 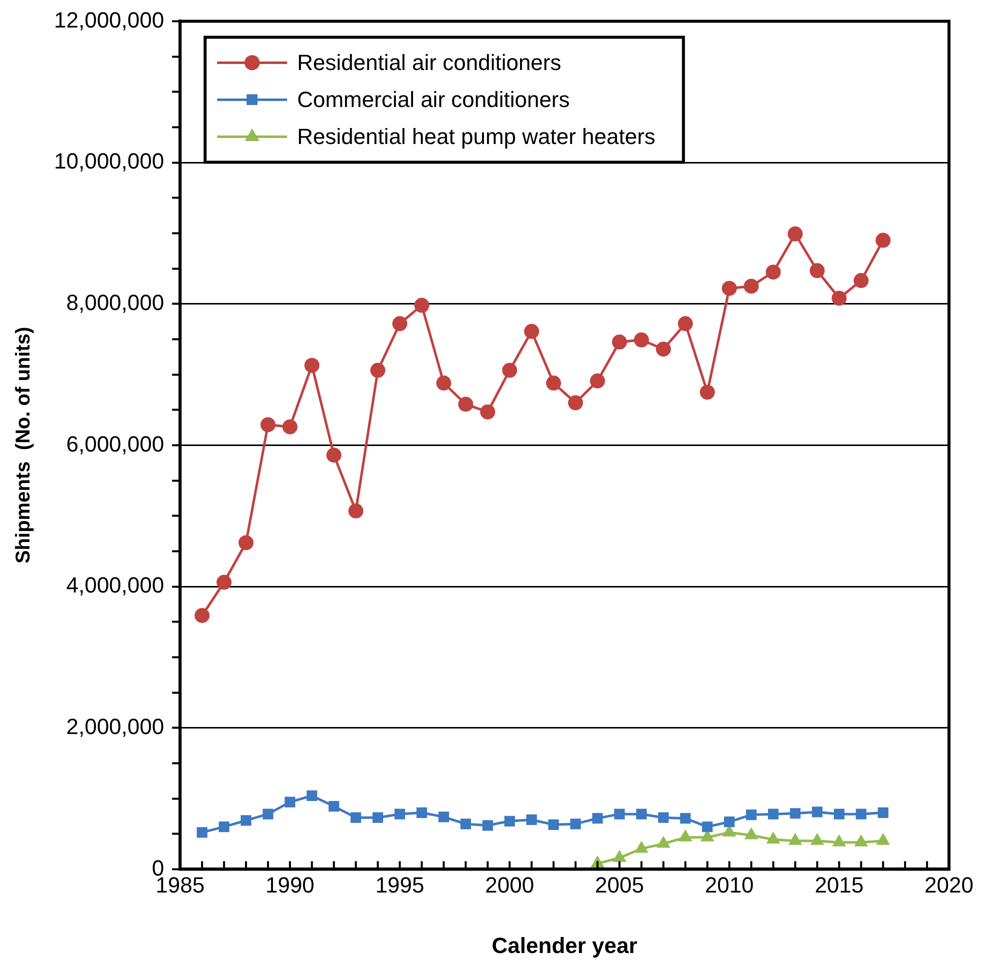 What do you see at coordinates (565, 945) in the screenshot?
I see `x-axis-title: Calender year` at bounding box center [565, 945].